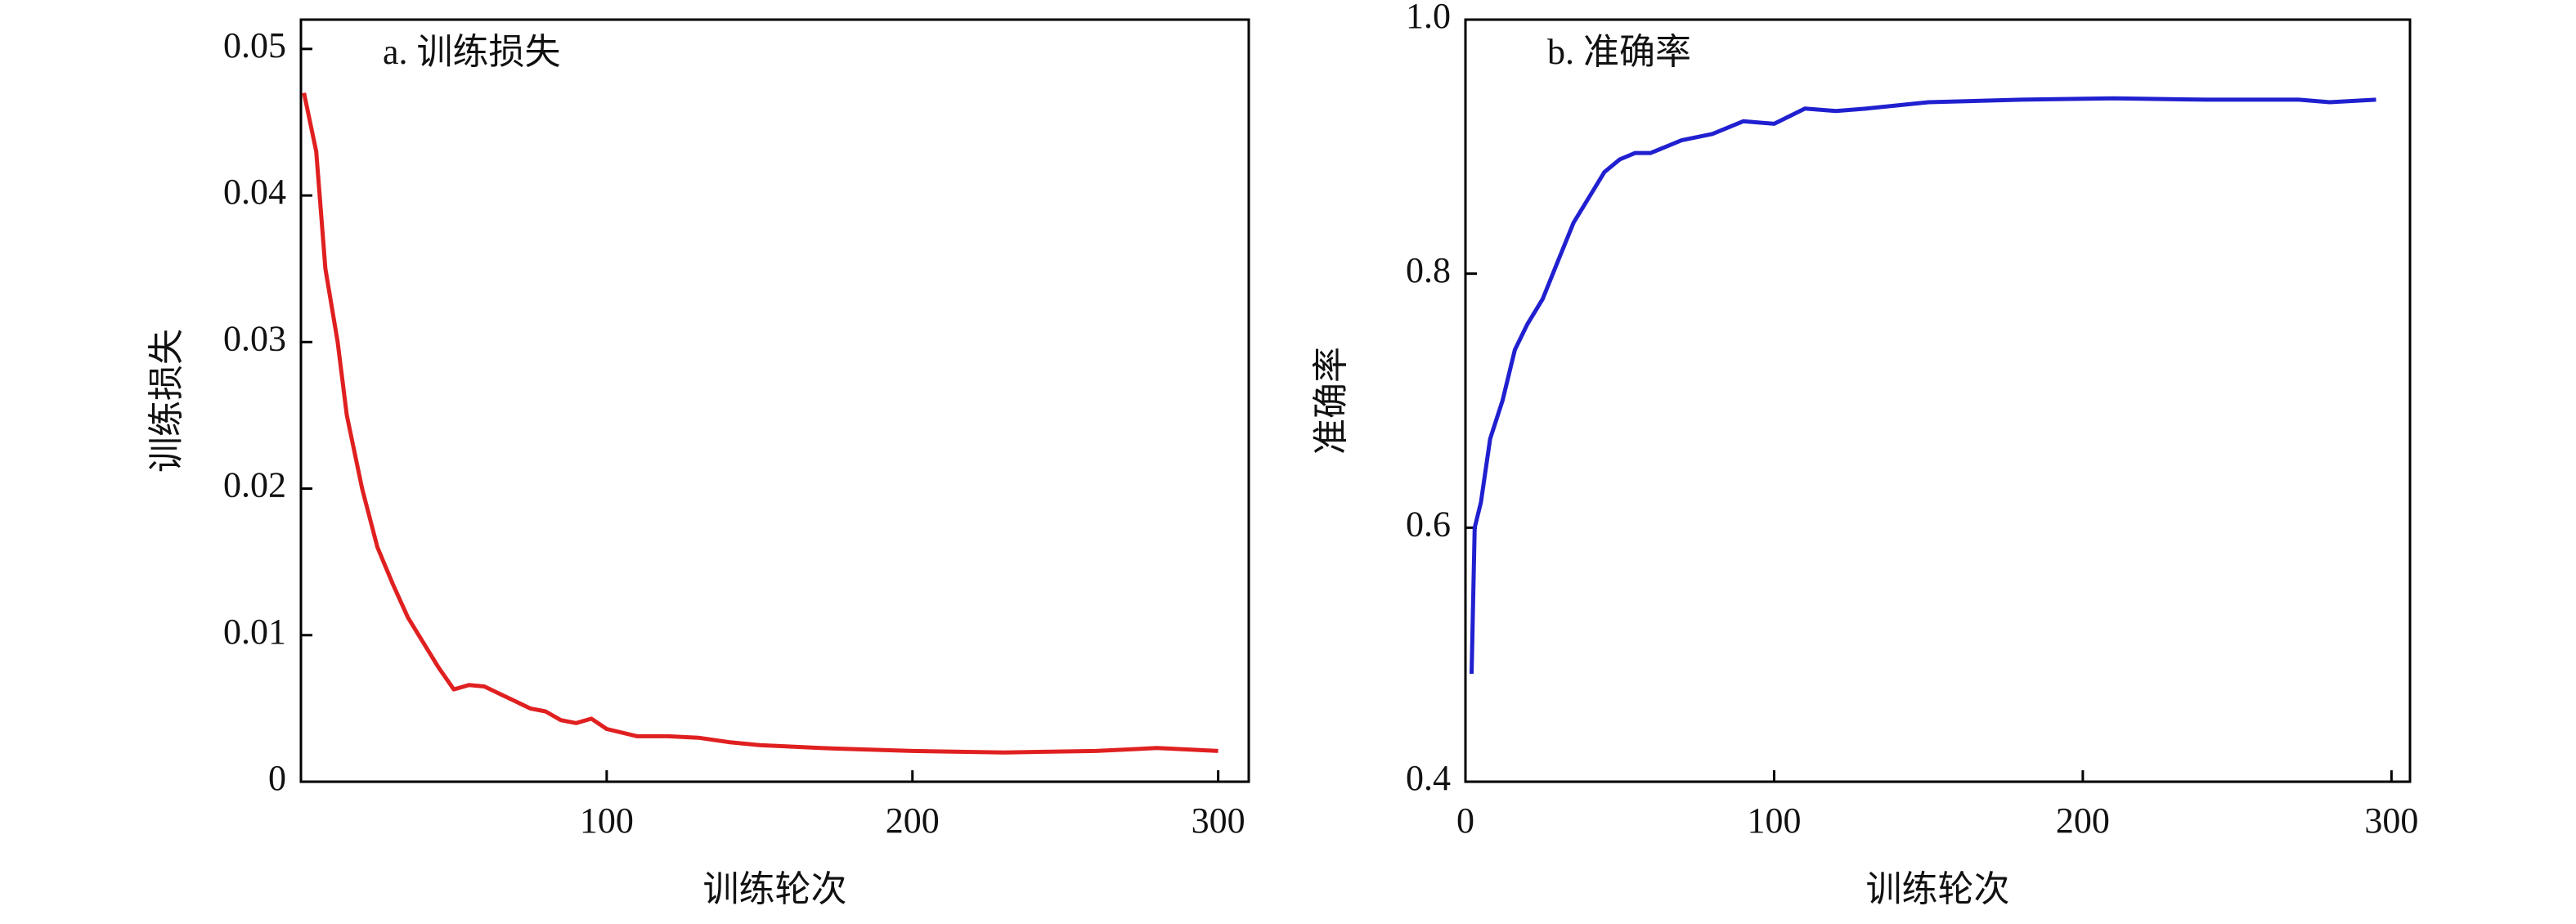 The height and width of the screenshot is (924, 2576). I want to click on y-tick-label: 0.03, so click(254, 338).